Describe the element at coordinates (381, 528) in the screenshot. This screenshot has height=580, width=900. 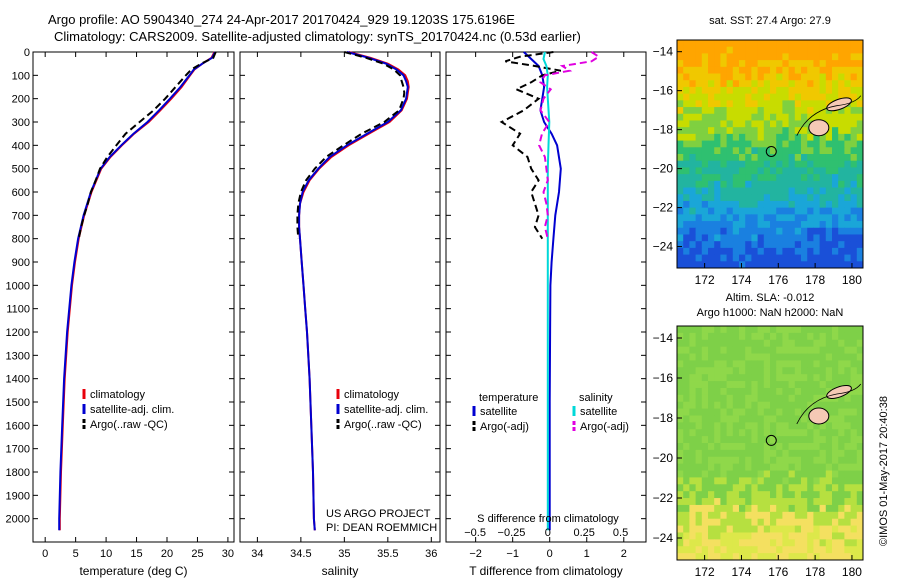
I see `project-annotation: PI: DEAN ROEMMICH` at that location.